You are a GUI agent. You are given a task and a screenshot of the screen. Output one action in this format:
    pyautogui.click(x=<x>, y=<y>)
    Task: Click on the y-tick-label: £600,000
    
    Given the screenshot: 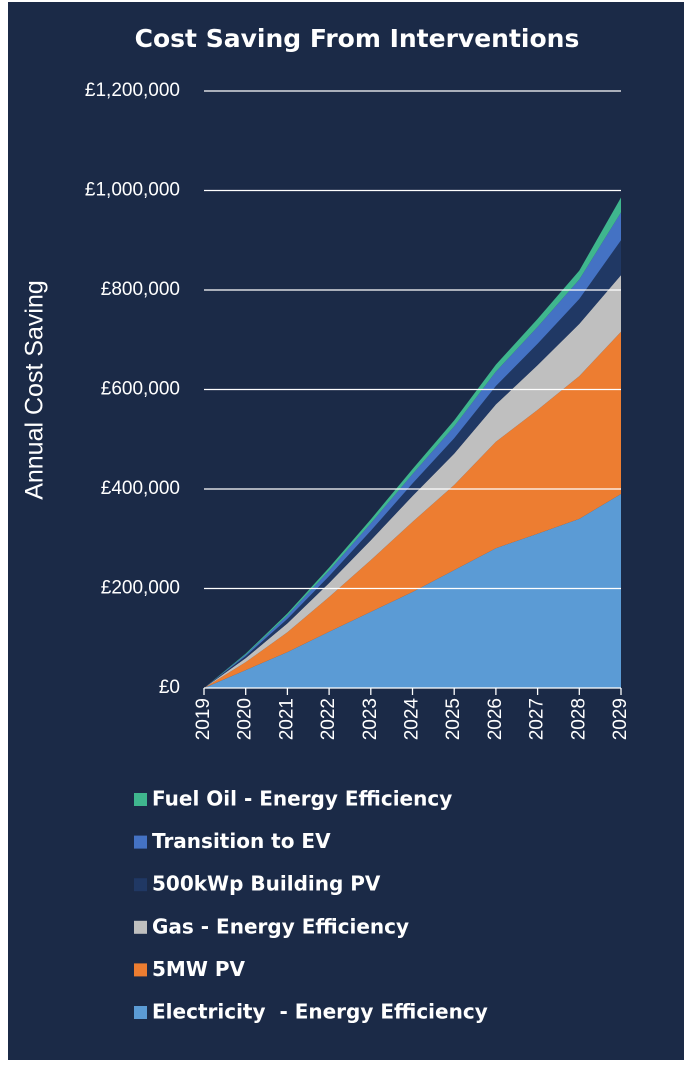 What is the action you would take?
    pyautogui.click(x=140, y=389)
    